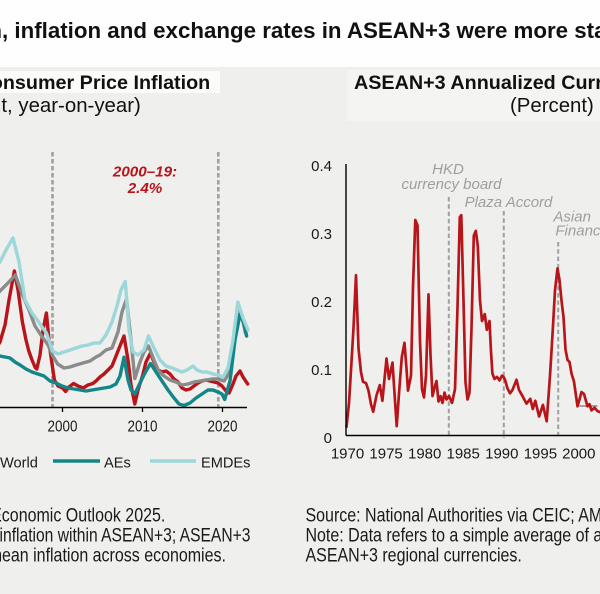 This screenshot has height=594, width=600. Describe the element at coordinates (143, 426) in the screenshot. I see `svg-text: 2010` at that location.